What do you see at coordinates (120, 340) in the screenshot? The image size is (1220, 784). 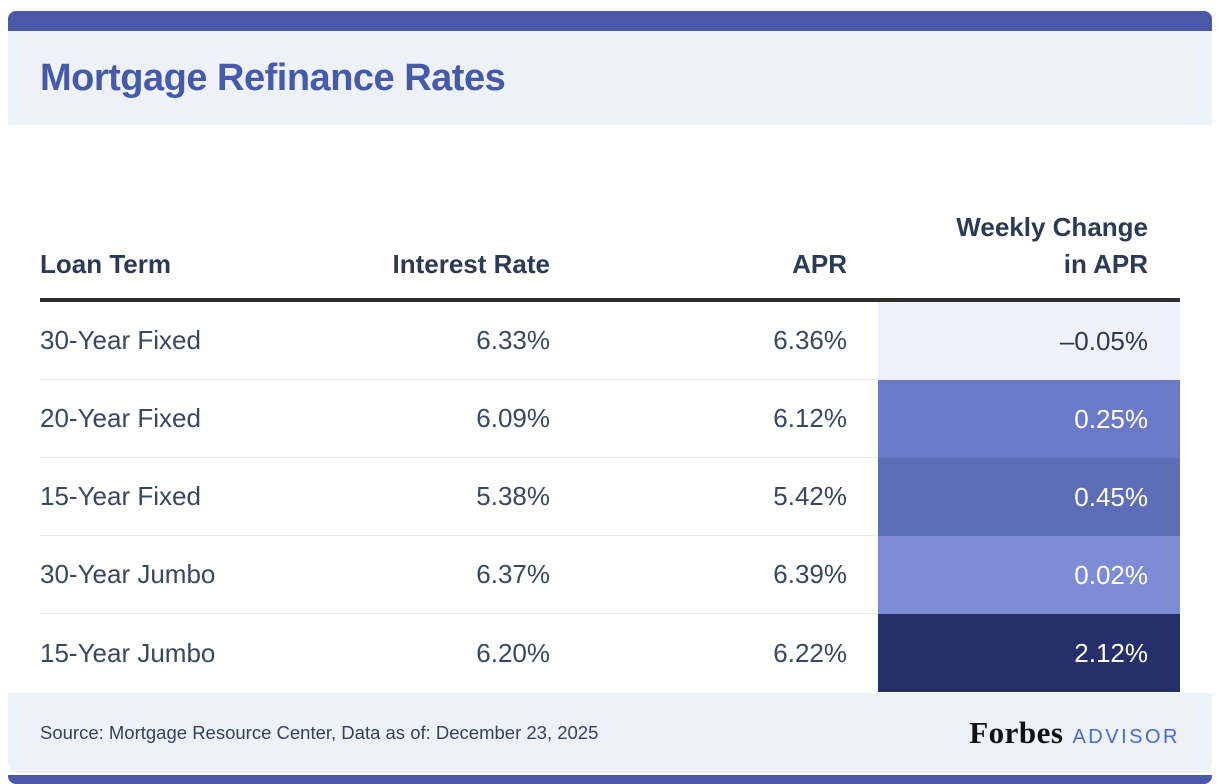 I see `loan-term-cell: 30-Year Fixed` at bounding box center [120, 340].